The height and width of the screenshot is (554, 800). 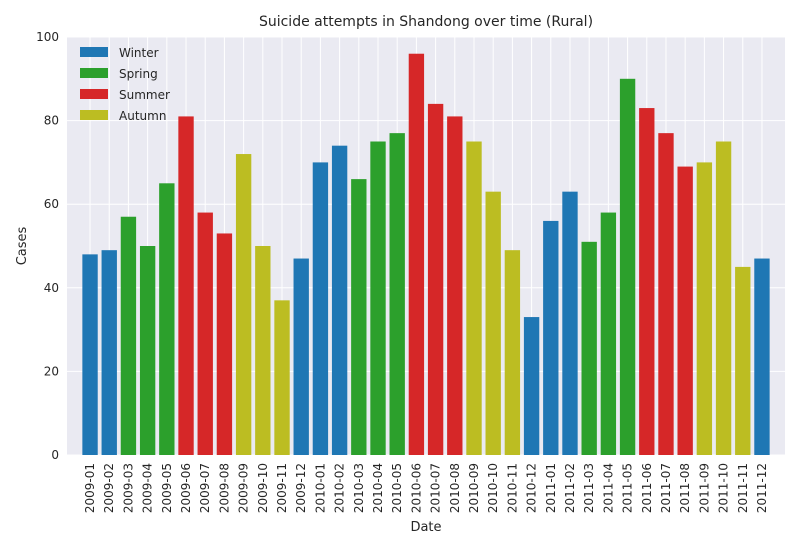 What do you see at coordinates (743, 488) in the screenshot?
I see `x-tick-label: 2011-11` at bounding box center [743, 488].